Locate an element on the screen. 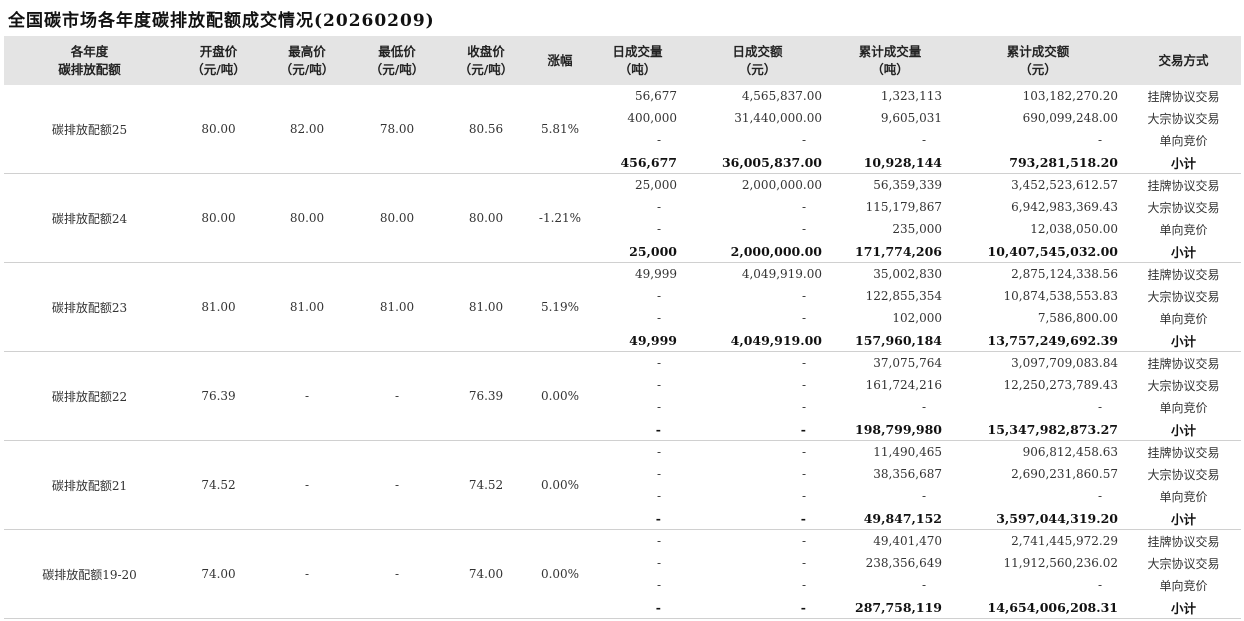 This screenshot has width=1244, height=621. table-row: - - 102,000 7,586,800.00 单向竞价 is located at coordinates (622, 318).